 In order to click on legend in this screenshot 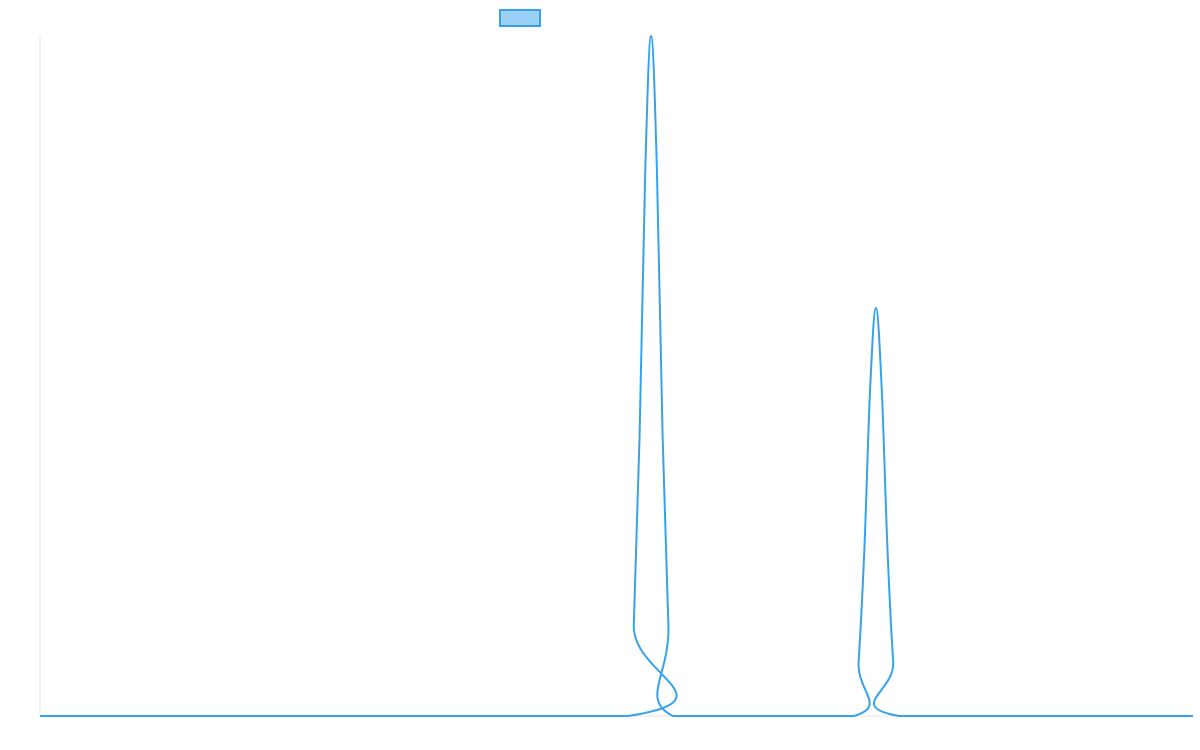, I will do `click(520, 18)`.